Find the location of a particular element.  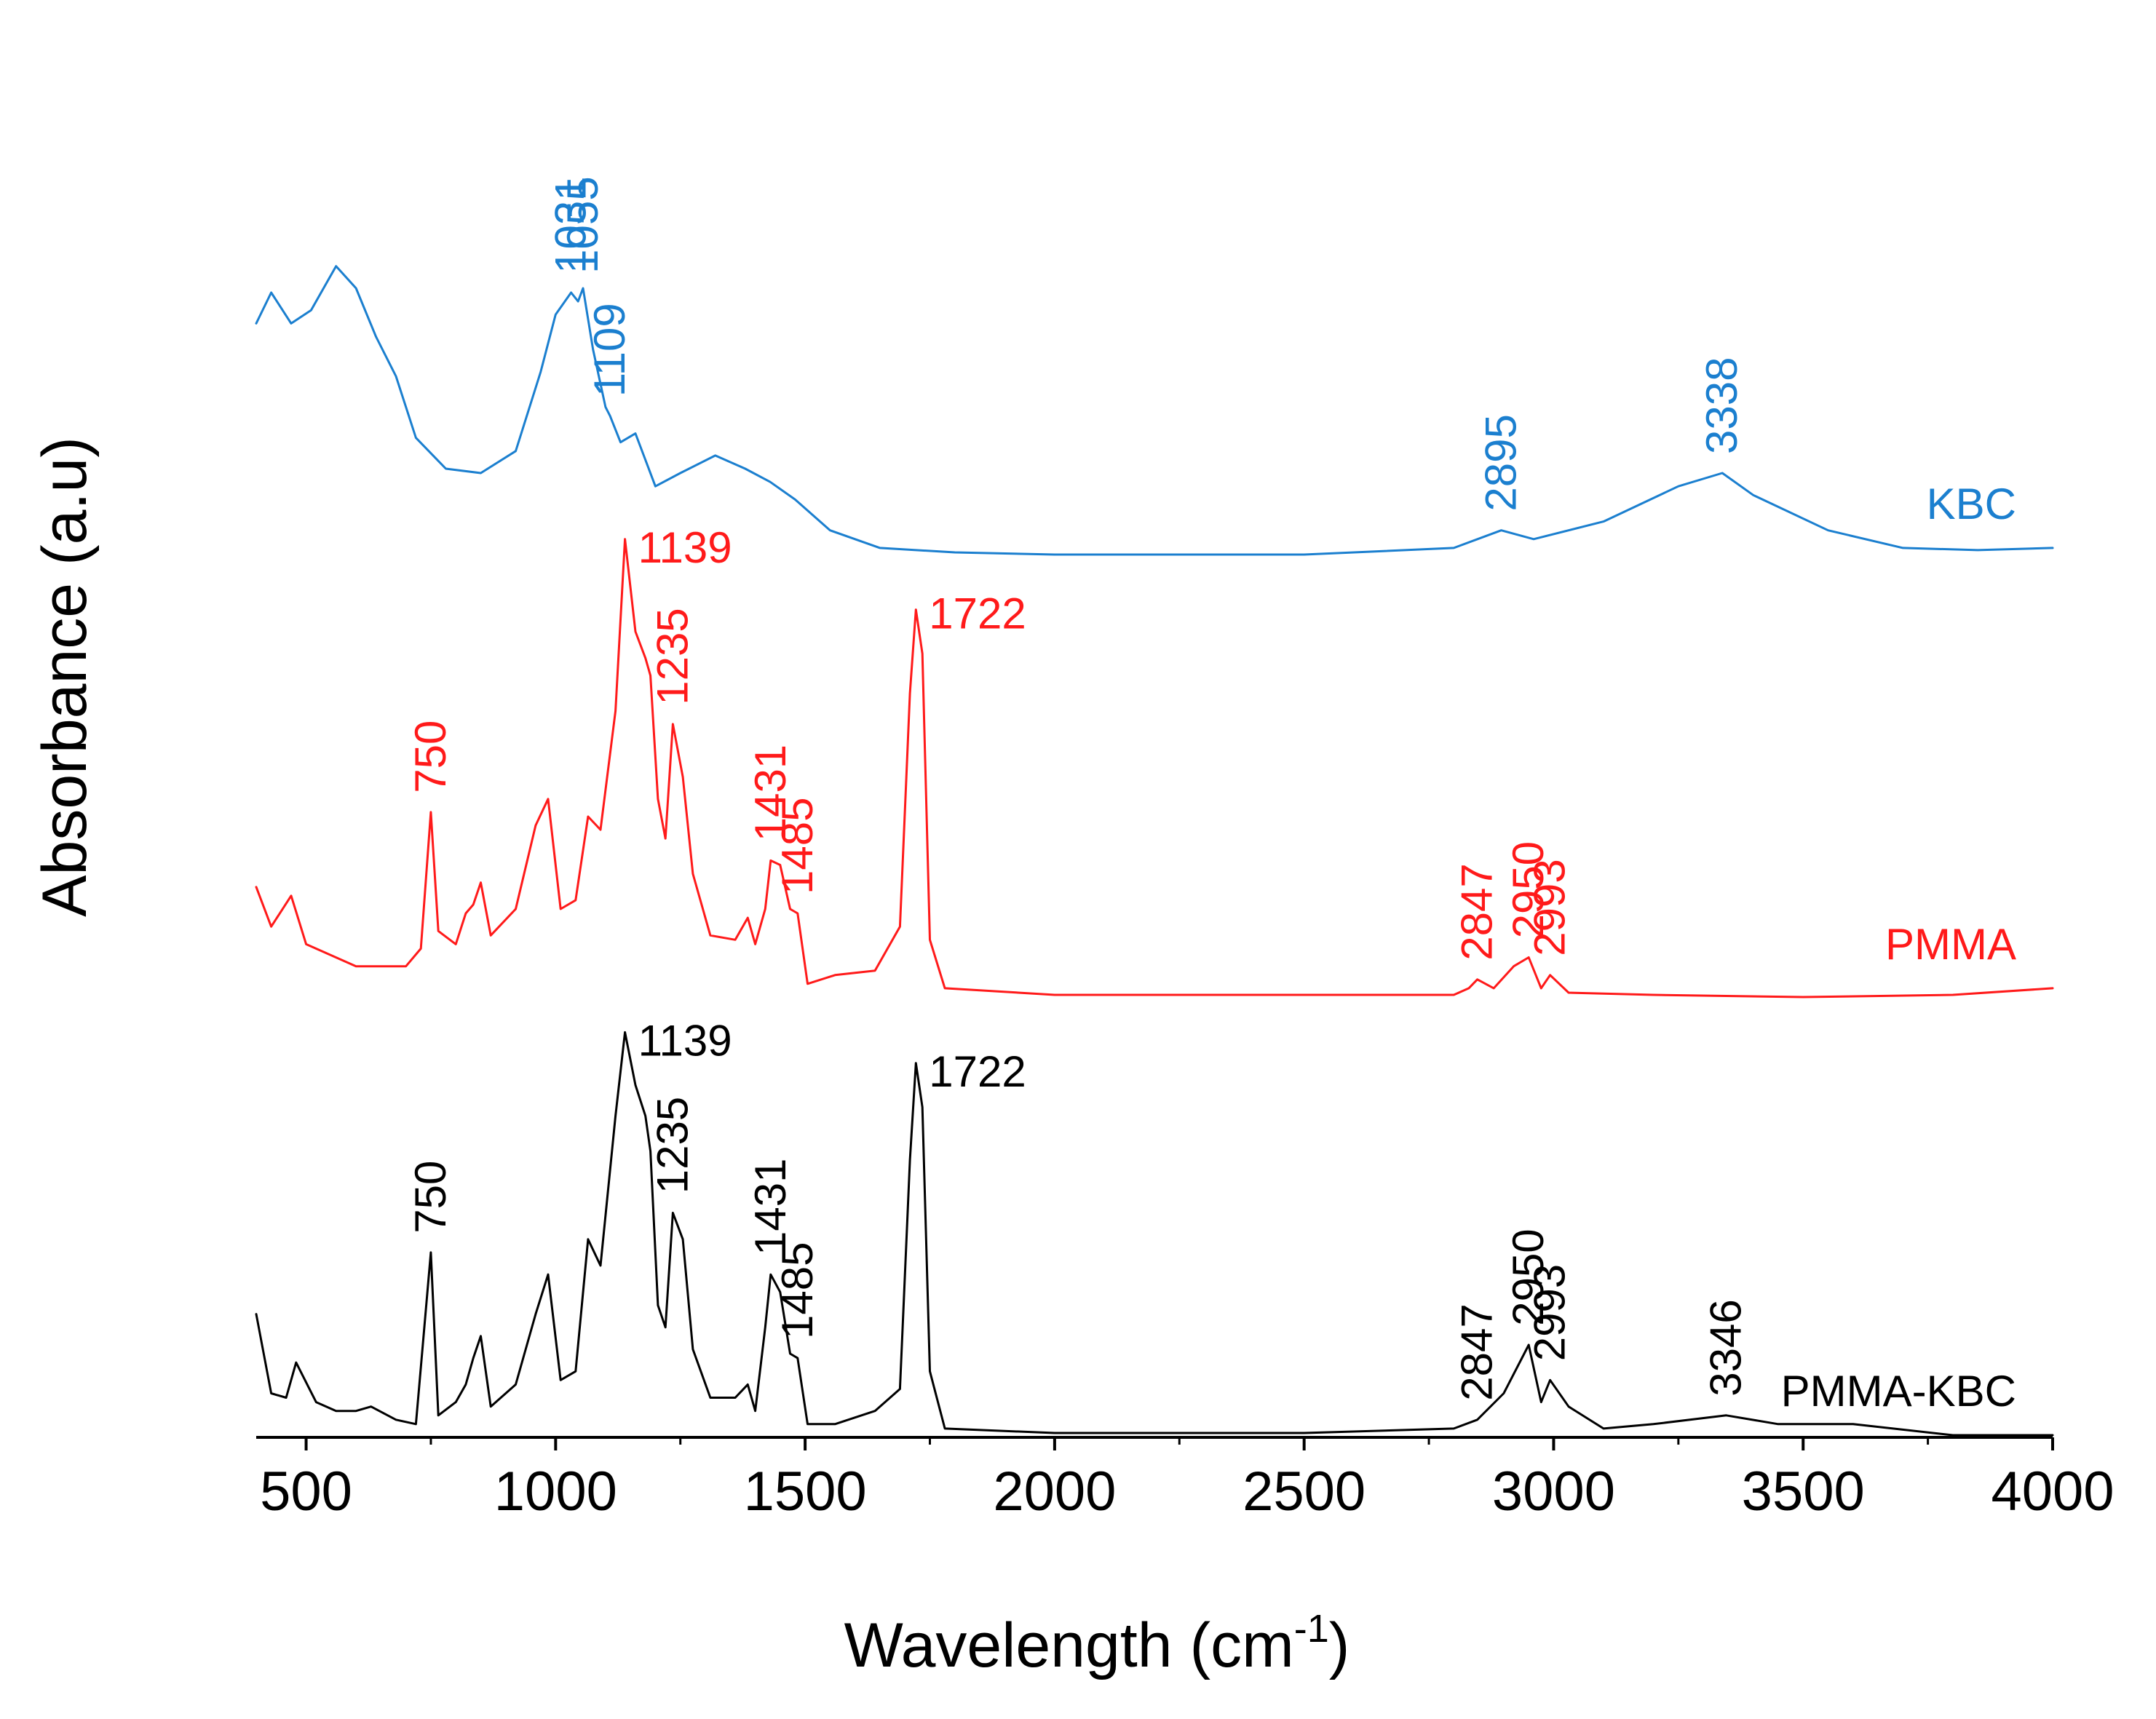

x-axis: 500 1000 1500 2000 2500 3000 3500 4000 is located at coordinates (1185, 1479).